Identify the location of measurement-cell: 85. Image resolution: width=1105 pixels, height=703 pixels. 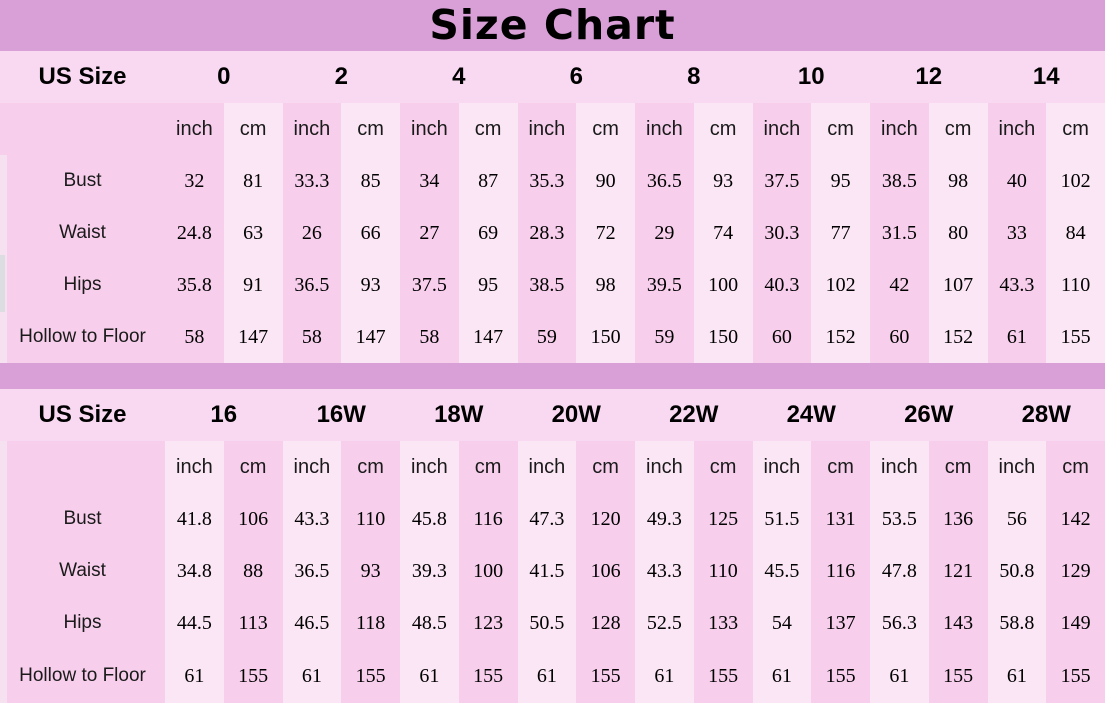
(370, 181).